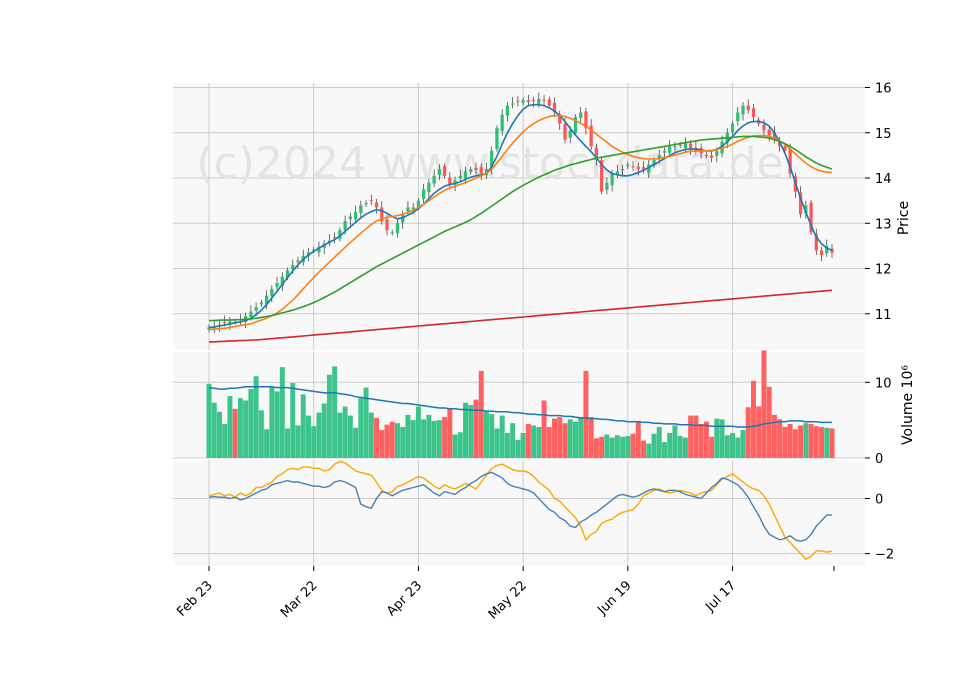  What do you see at coordinates (508, 600) in the screenshot?
I see `x-tick-label: May 22` at bounding box center [508, 600].